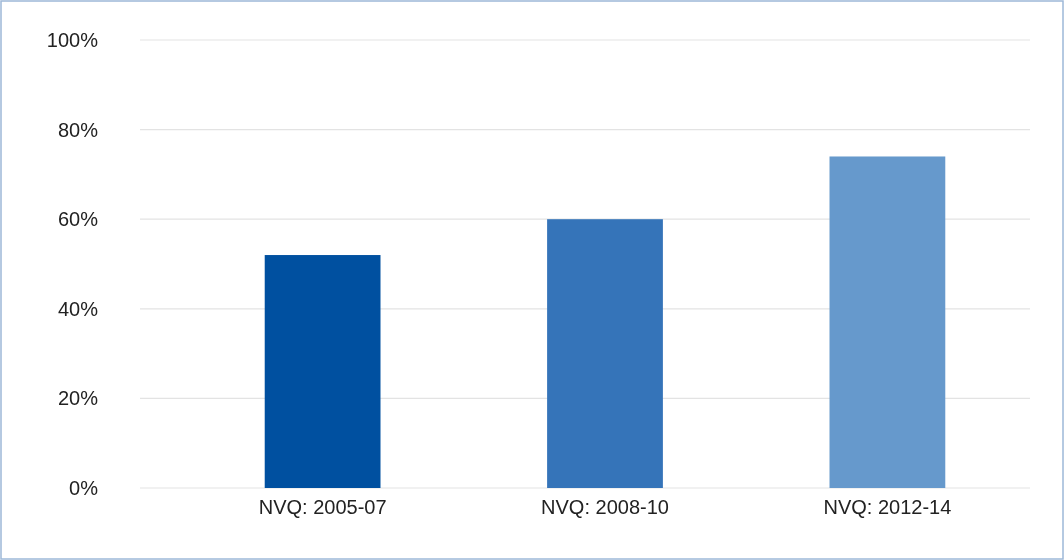 This screenshot has height=560, width=1064. I want to click on x-tick-label: NVQ: 2005-07, so click(322, 507).